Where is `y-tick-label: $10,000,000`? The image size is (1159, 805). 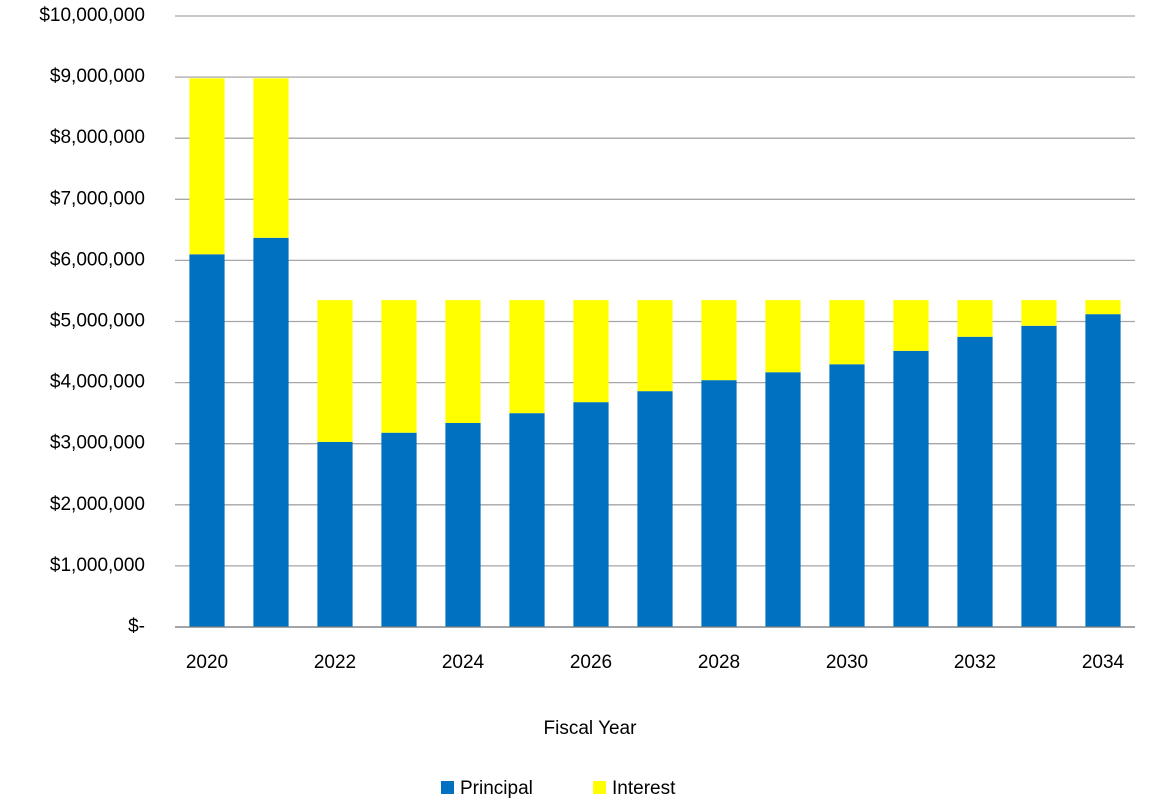 y-tick-label: $10,000,000 is located at coordinates (92, 15).